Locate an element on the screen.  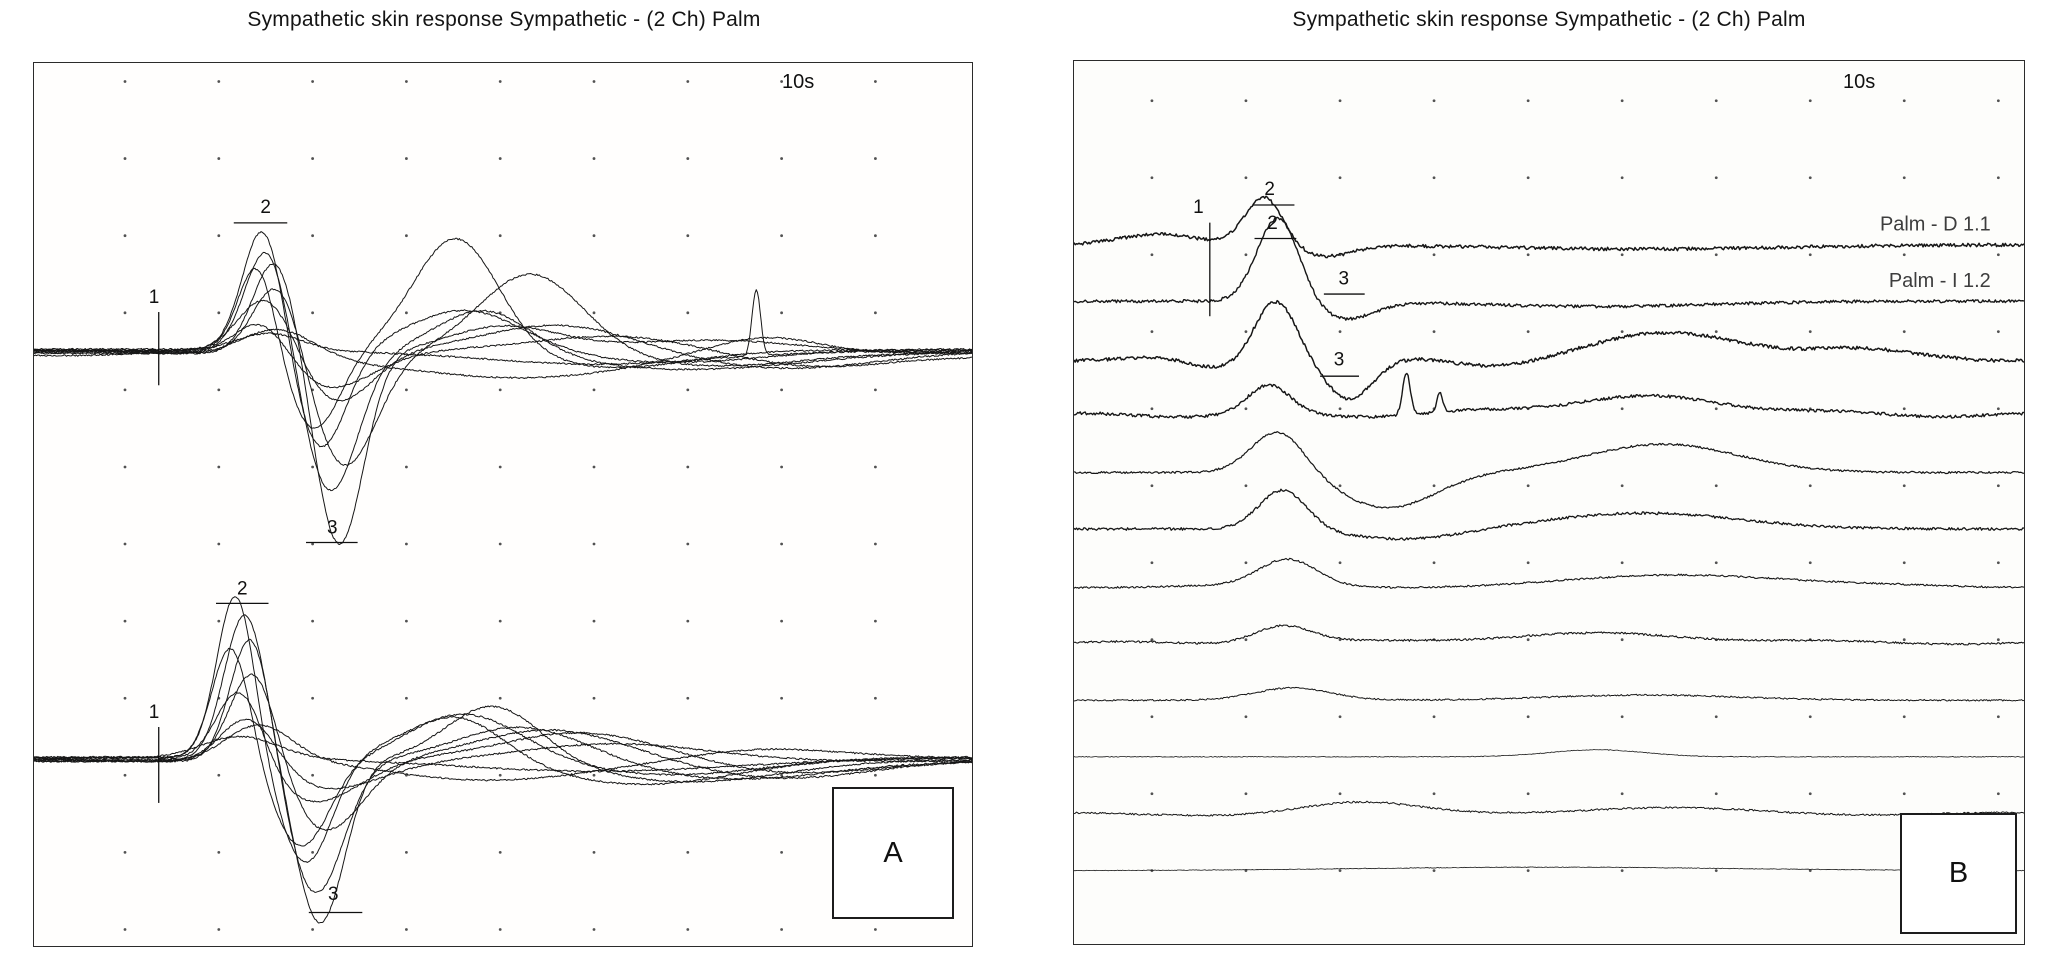
panel-a-timebase-label: 10s is located at coordinates (798, 82).